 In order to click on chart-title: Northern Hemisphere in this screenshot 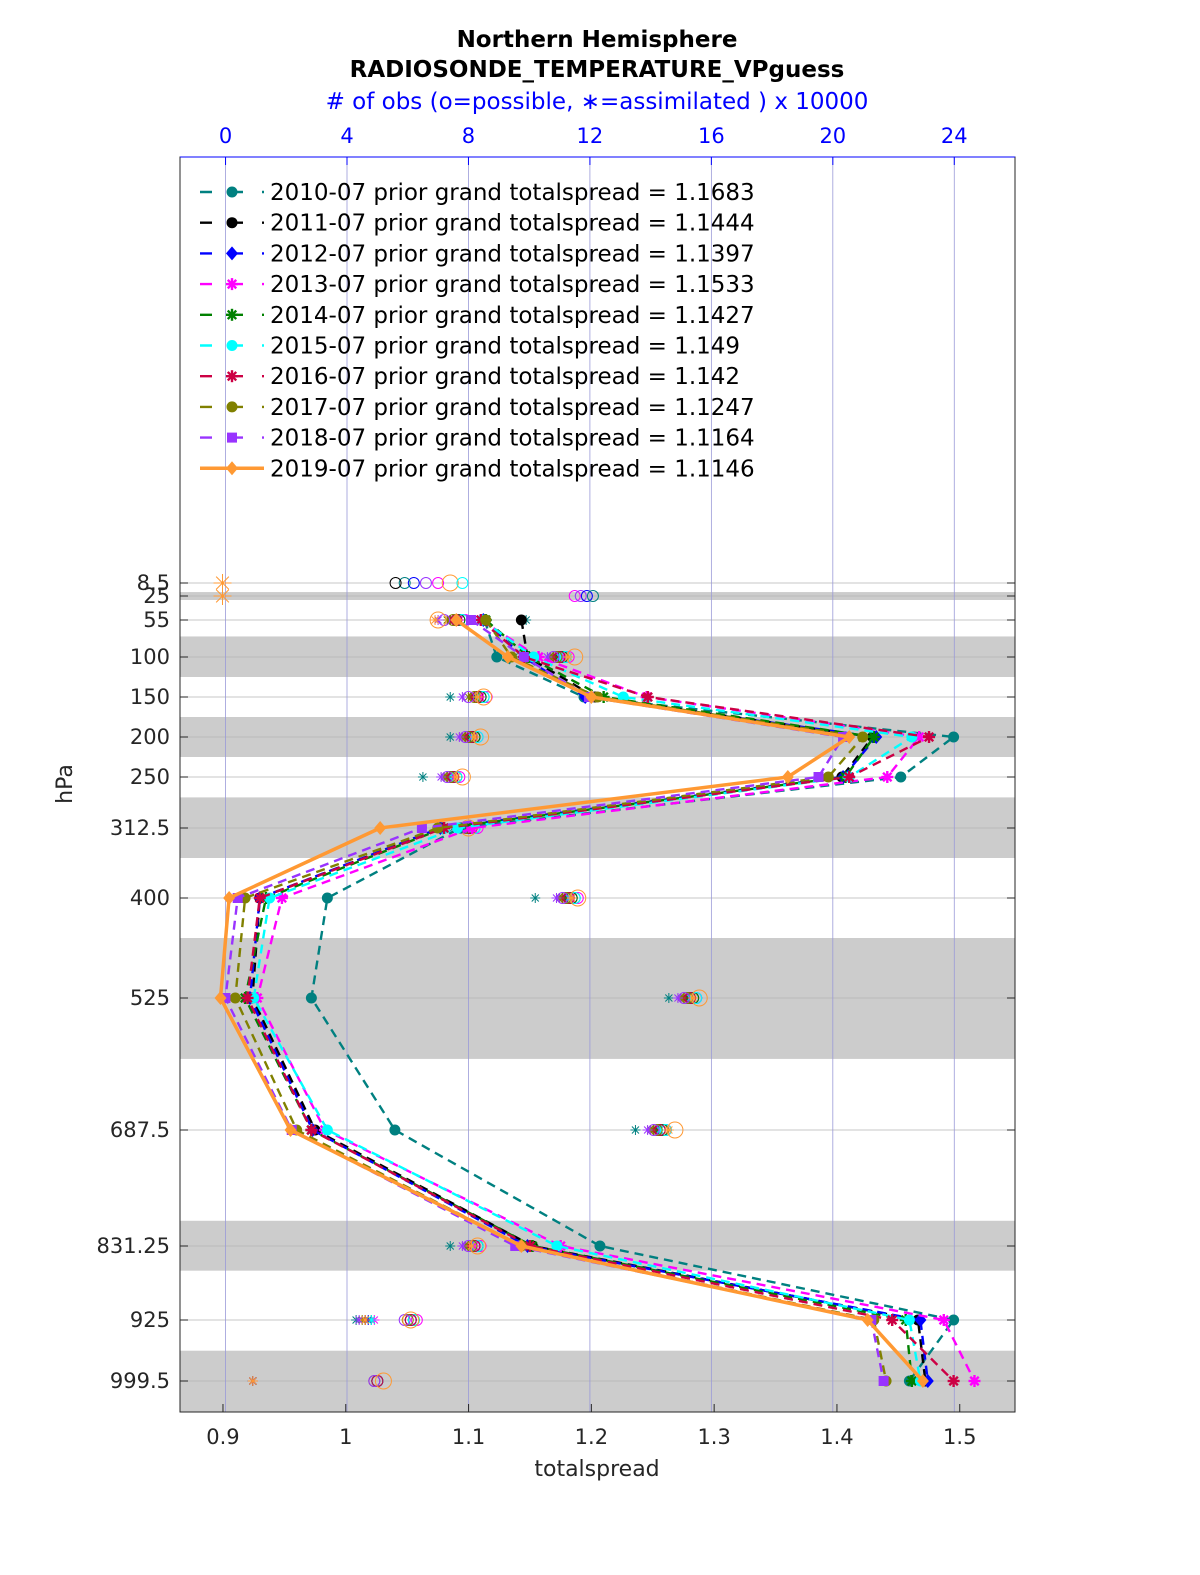, I will do `click(597, 40)`.